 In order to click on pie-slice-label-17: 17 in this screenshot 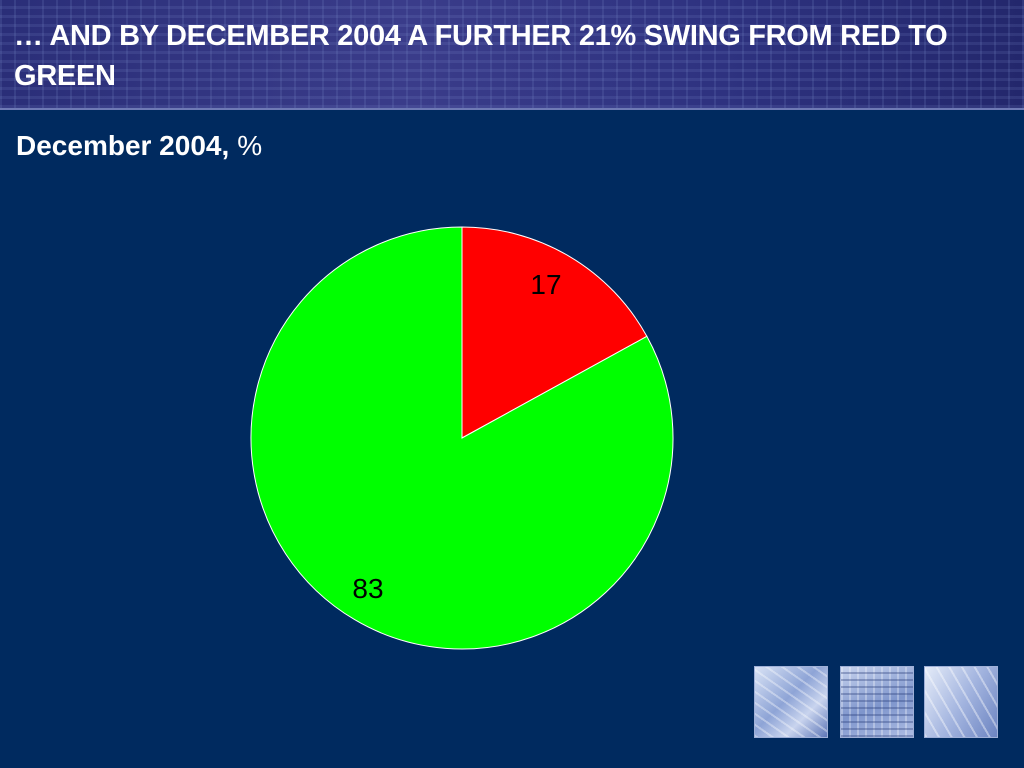, I will do `click(545, 284)`.